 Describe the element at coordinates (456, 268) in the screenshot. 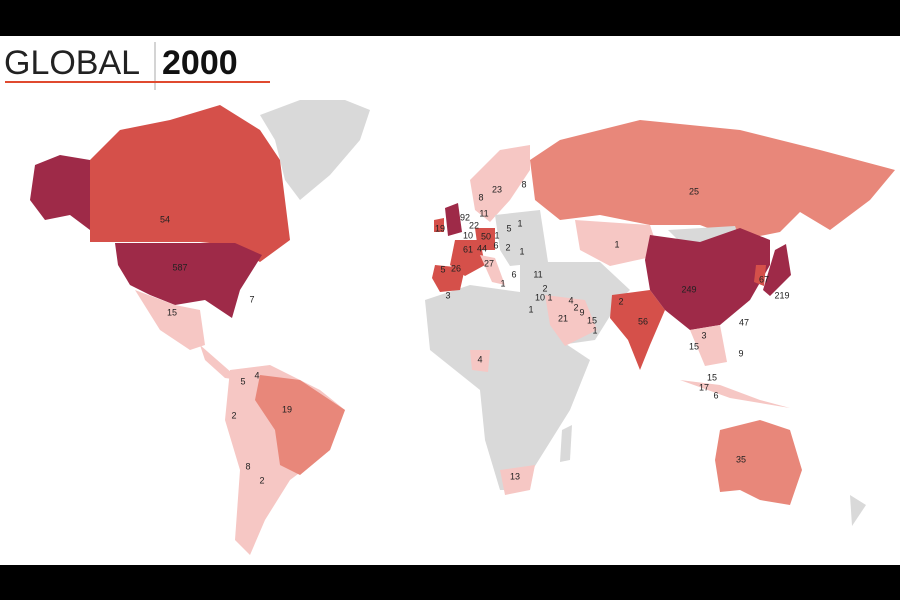

I see `country-count: 26` at that location.